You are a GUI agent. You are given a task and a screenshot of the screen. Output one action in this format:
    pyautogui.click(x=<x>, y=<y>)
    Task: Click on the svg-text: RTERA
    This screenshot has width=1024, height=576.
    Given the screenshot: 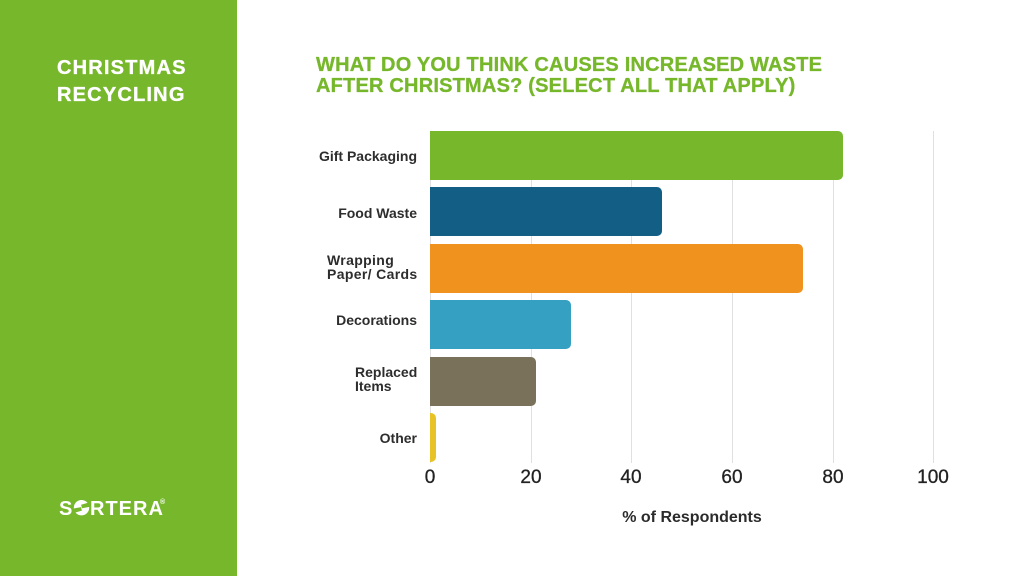 What is the action you would take?
    pyautogui.click(x=127, y=509)
    